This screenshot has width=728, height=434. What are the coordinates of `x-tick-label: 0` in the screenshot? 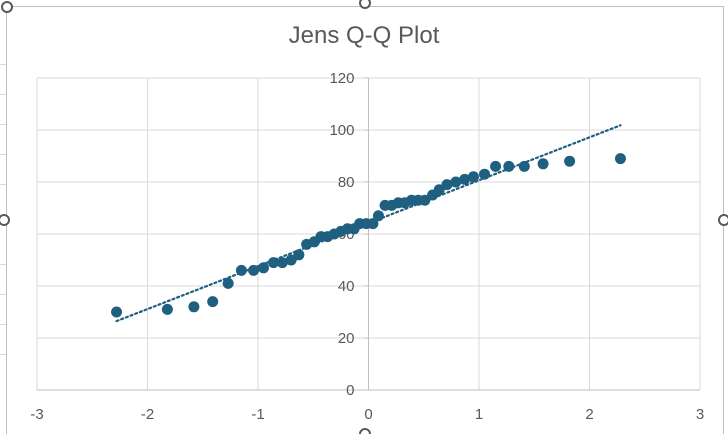 It's located at (368, 414).